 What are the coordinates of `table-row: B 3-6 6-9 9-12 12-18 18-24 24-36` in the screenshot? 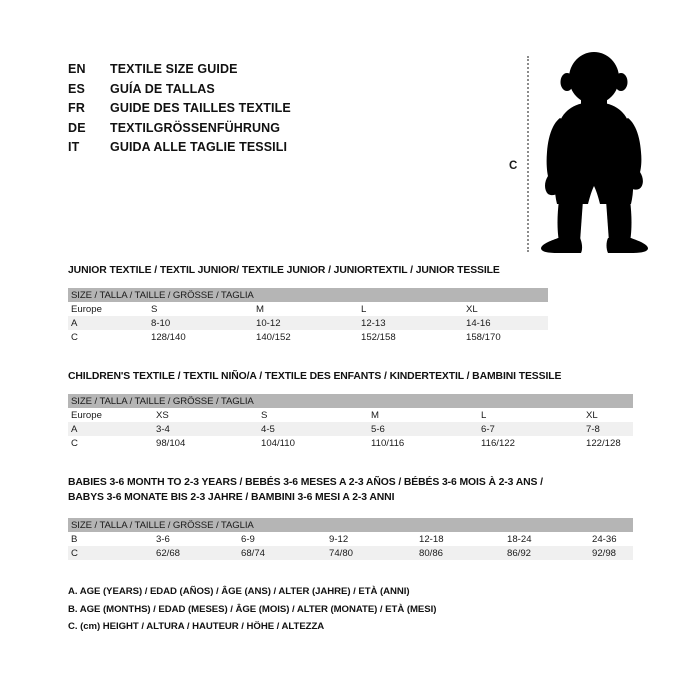 It's located at (350, 539).